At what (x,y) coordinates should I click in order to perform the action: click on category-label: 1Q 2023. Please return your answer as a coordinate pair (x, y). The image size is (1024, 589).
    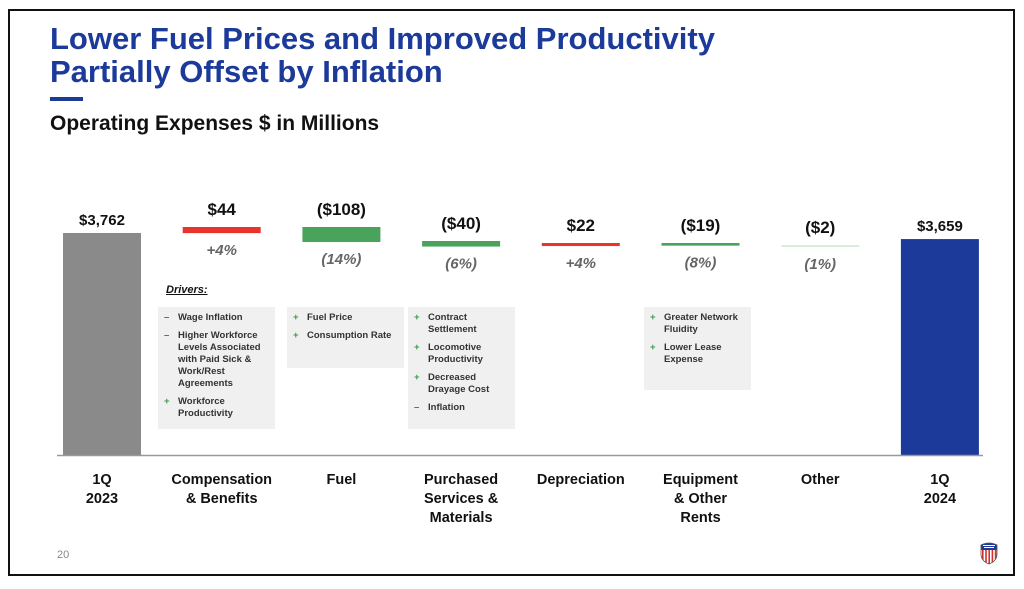
    Looking at the image, I should click on (102, 489).